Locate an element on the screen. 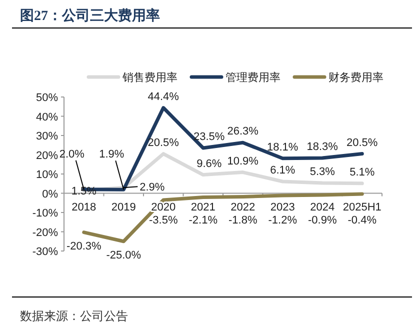 This screenshot has width=416, height=329. y-tick-label: 40% is located at coordinates (47, 117).